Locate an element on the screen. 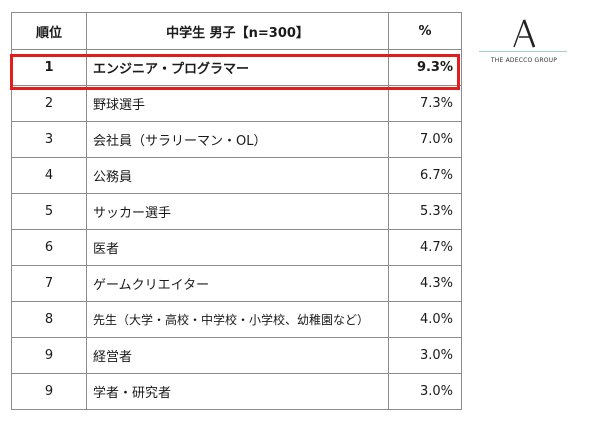  table-row: 3 会社員（サラリーマン・OL） 7.0% is located at coordinates (236, 139).